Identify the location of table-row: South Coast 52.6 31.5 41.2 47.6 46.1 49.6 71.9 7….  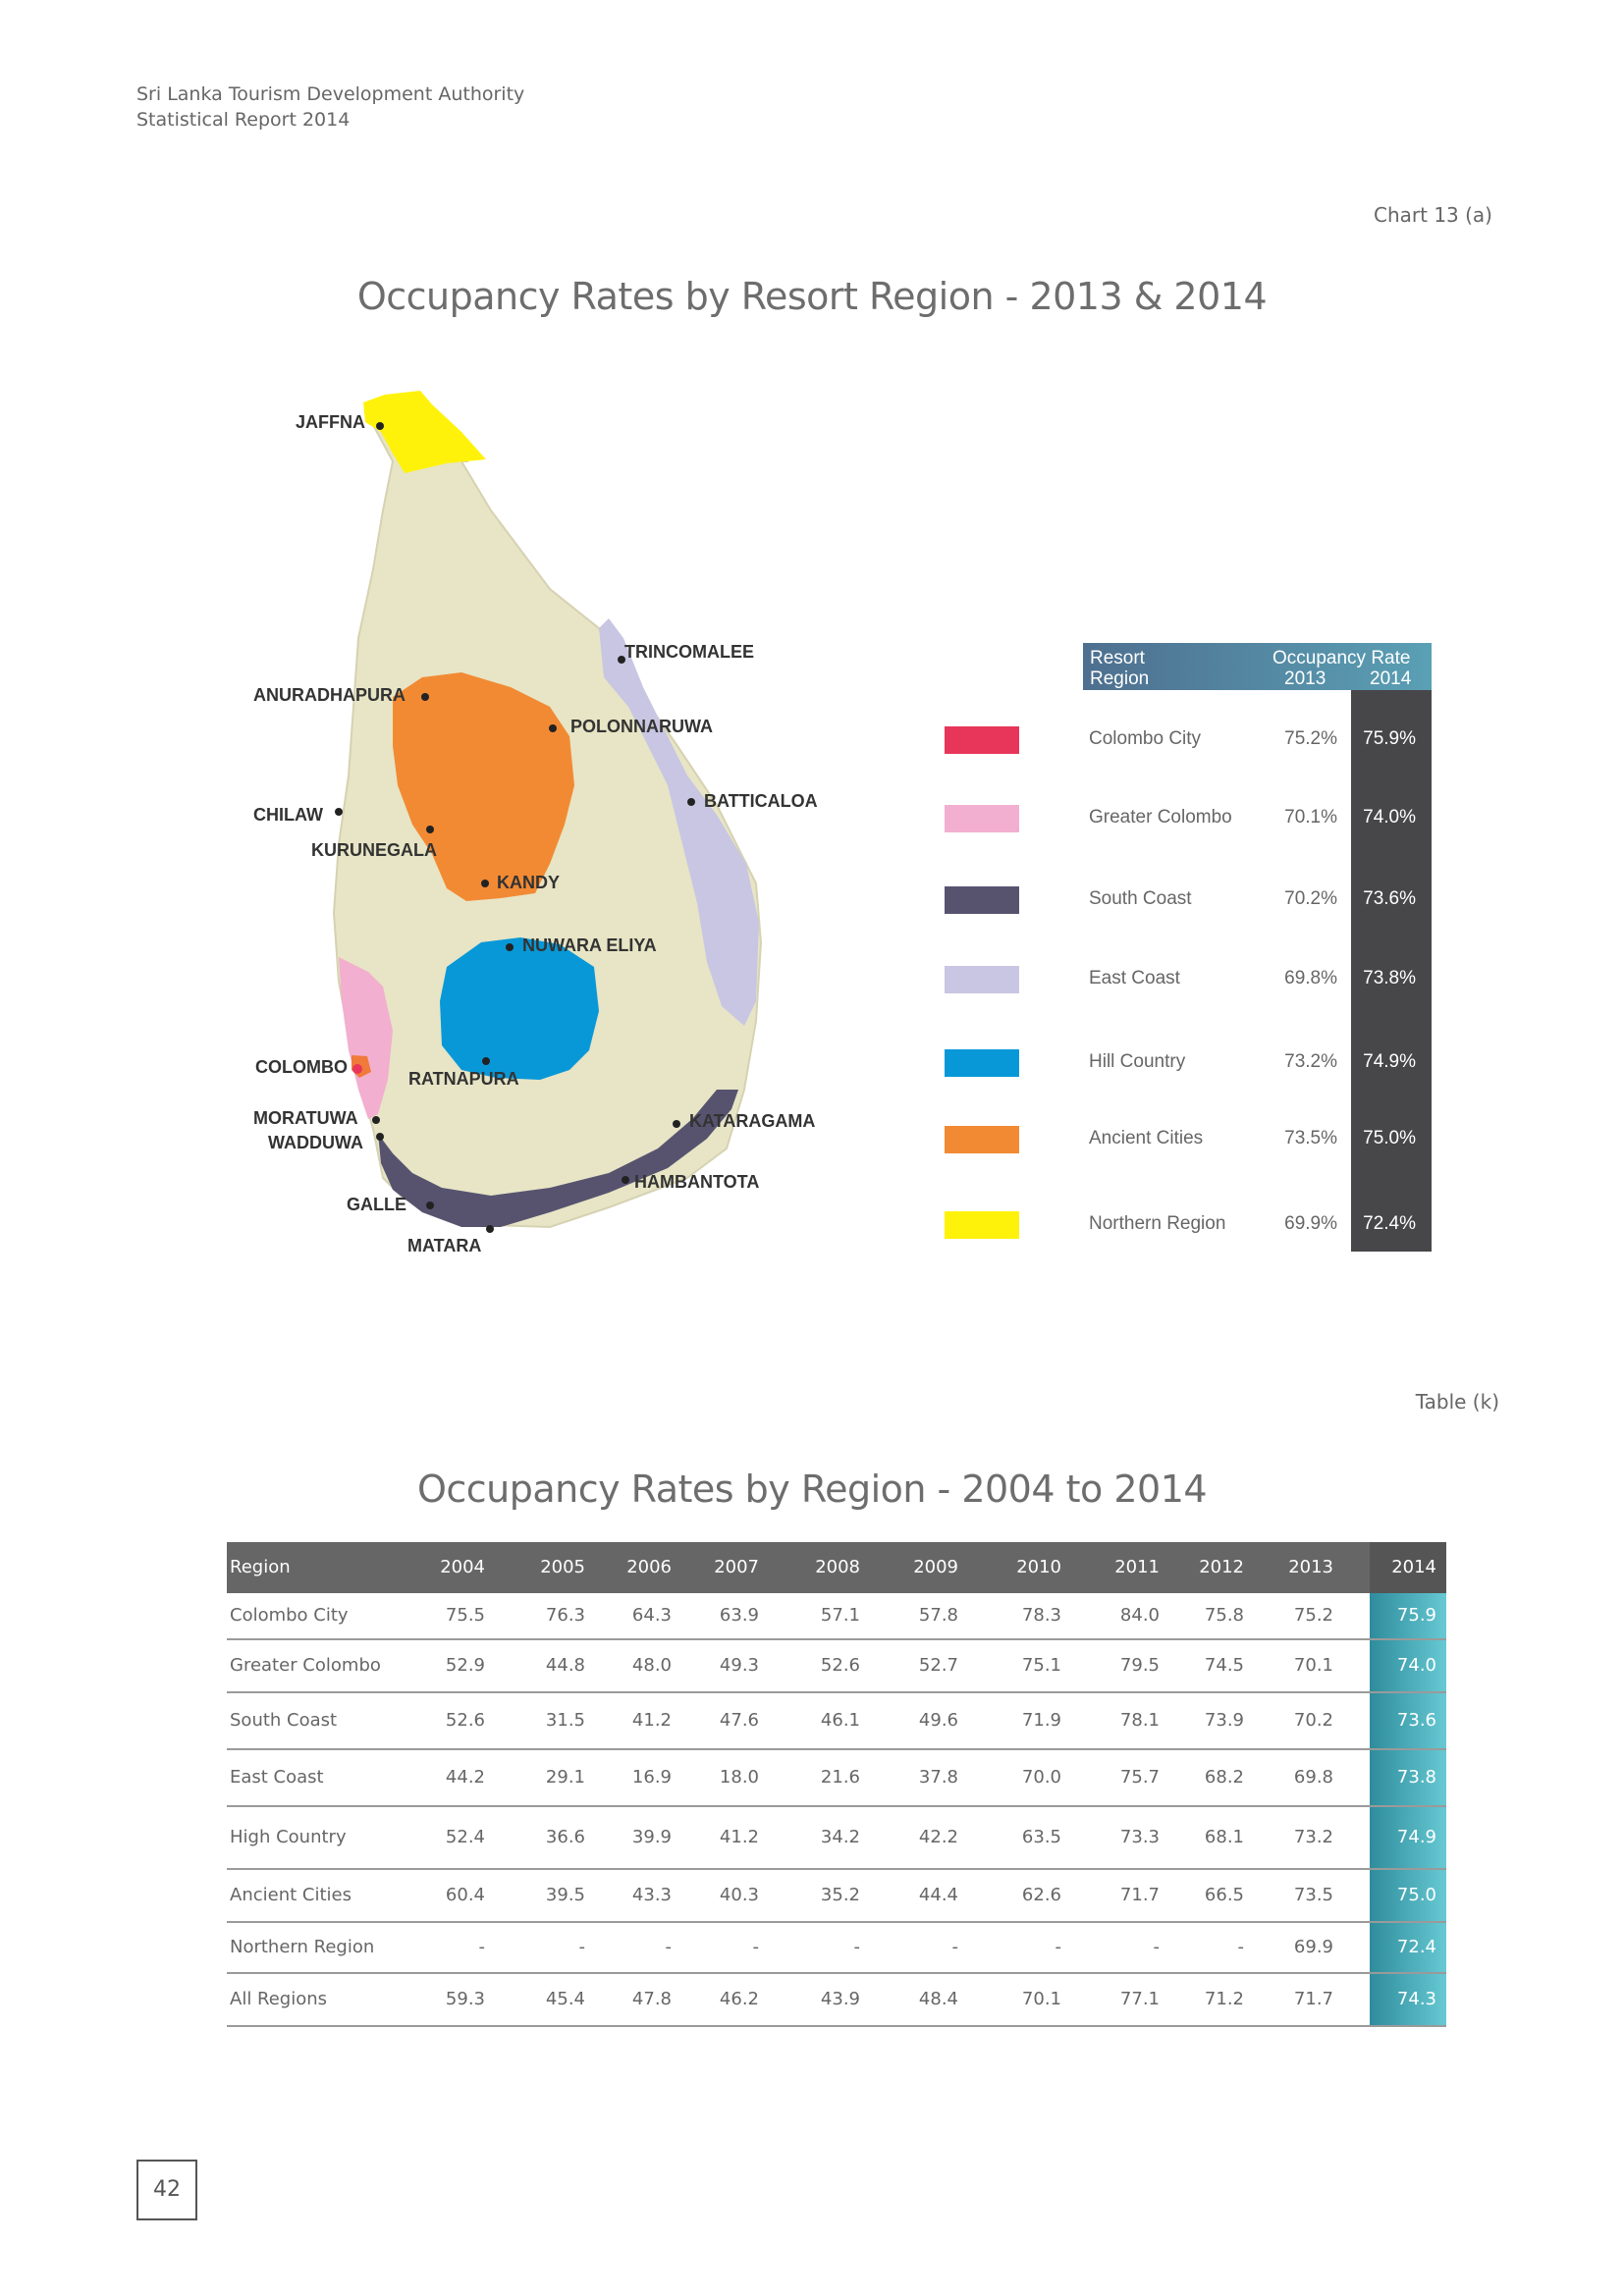
(836, 1721).